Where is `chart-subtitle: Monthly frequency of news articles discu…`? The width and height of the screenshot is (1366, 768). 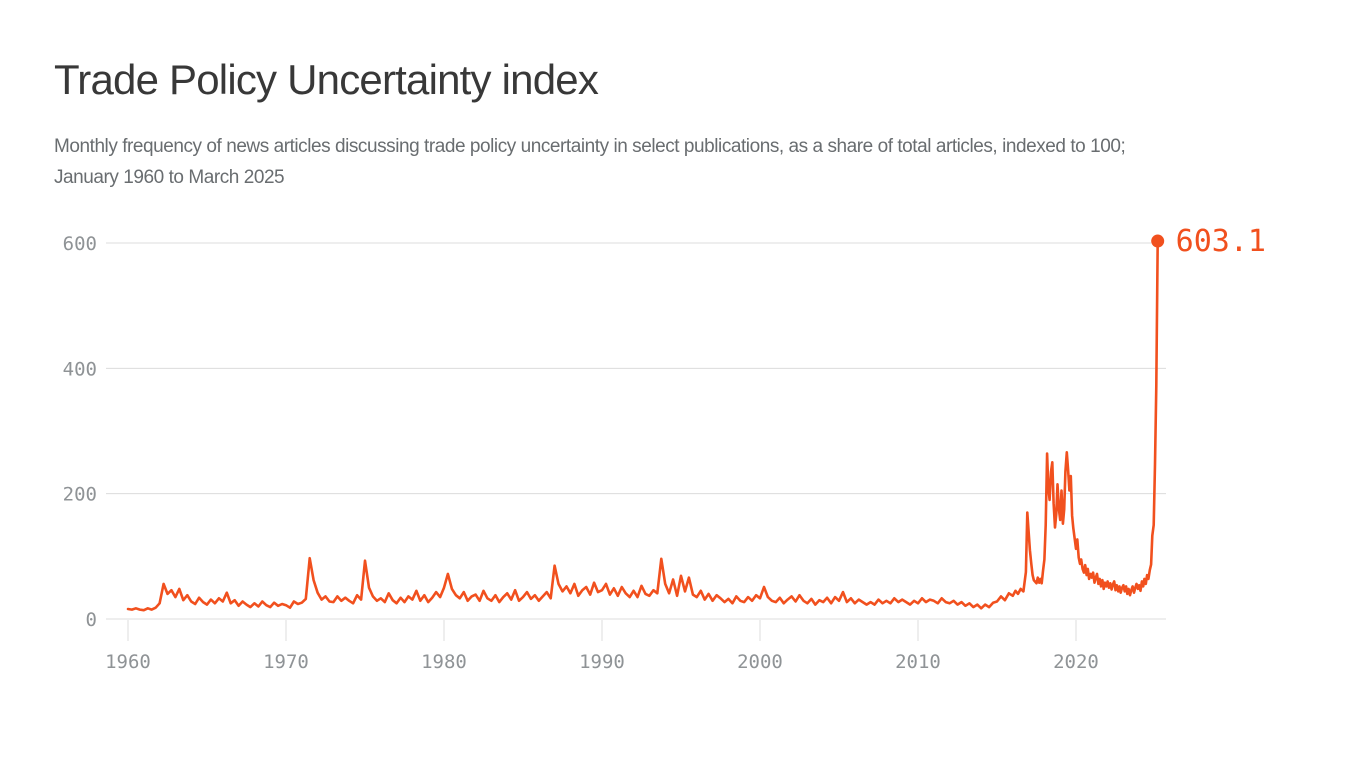
chart-subtitle: Monthly frequency of news articles discu… is located at coordinates (590, 162).